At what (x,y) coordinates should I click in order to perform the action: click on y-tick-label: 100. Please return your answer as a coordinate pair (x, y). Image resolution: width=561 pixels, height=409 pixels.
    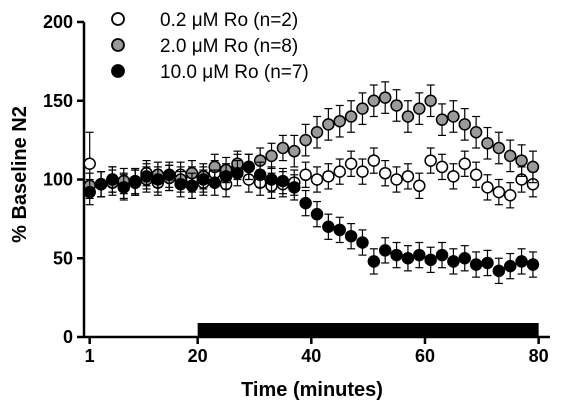
    Looking at the image, I should click on (58, 180).